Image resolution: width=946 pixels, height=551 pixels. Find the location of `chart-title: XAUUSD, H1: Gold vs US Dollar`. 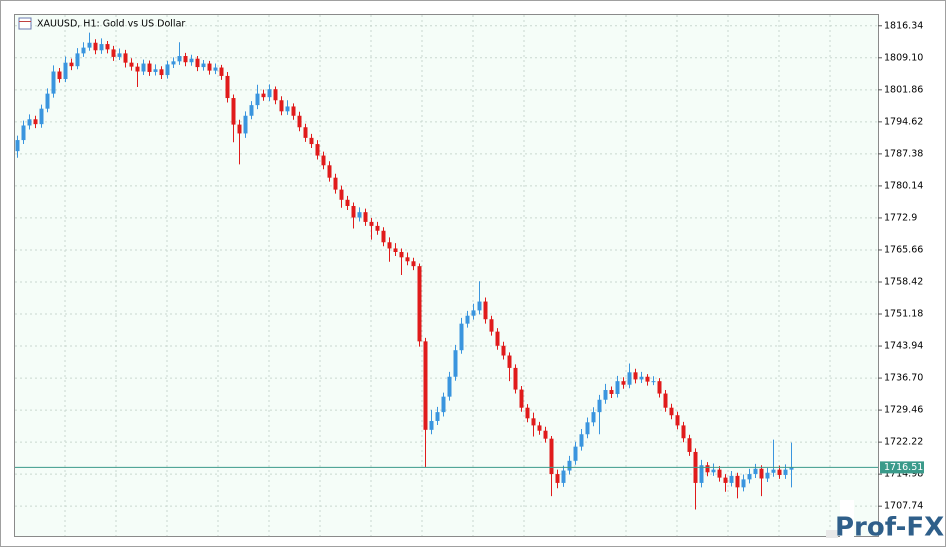

chart-title: XAUUSD, H1: Gold vs US Dollar is located at coordinates (111, 24).